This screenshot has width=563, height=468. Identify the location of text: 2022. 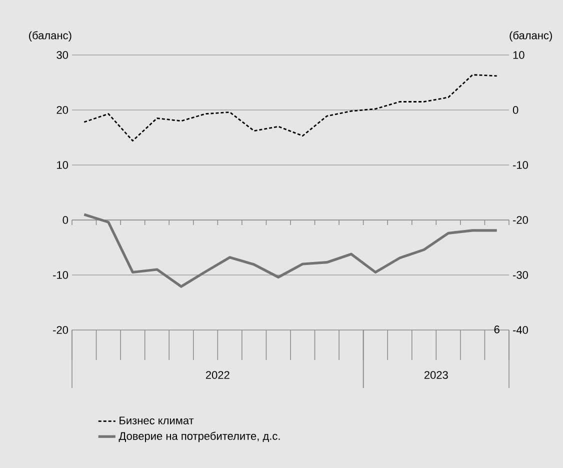
(218, 375).